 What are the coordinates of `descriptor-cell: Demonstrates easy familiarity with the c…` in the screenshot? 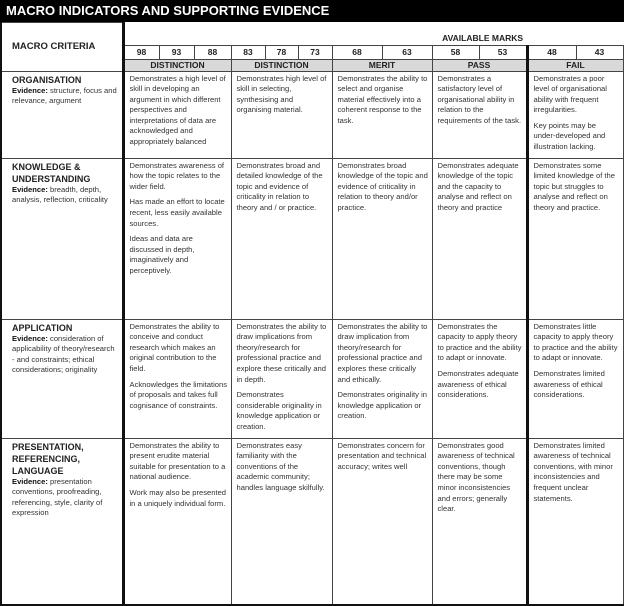 It's located at (281, 521).